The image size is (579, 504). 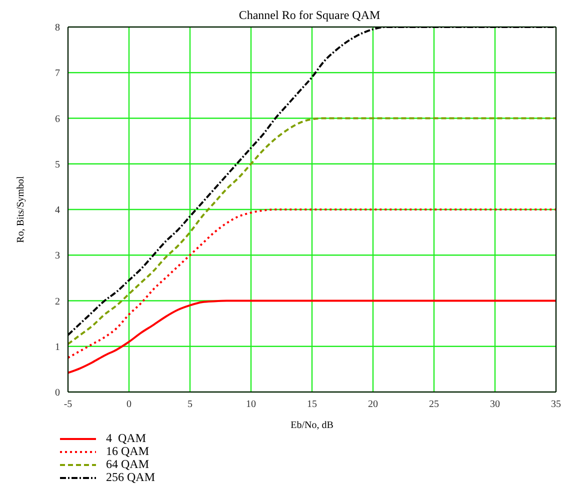 What do you see at coordinates (21, 209) in the screenshot?
I see `y-axis-title: Ro, Bits/Symbol` at bounding box center [21, 209].